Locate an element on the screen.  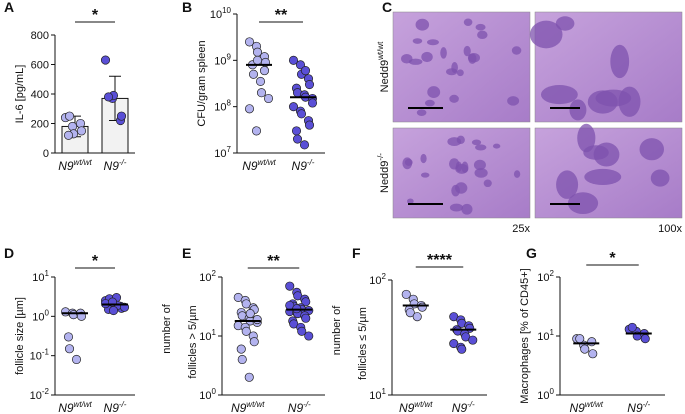
y-tick-label: 10⁹ is located at coordinates (222, 59).